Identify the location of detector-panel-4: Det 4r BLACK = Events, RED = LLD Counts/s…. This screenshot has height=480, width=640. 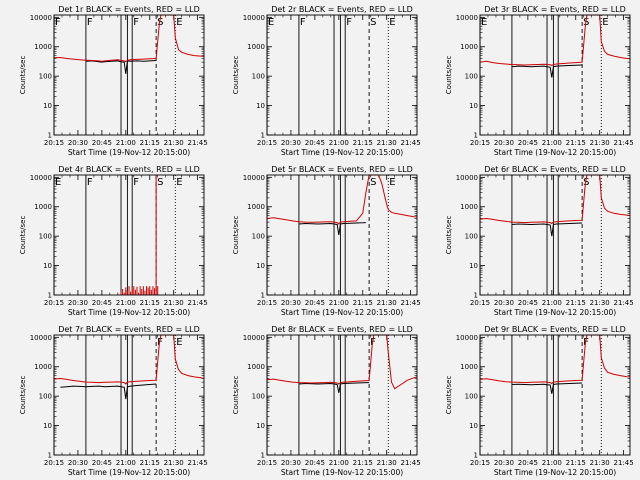
(113, 241).